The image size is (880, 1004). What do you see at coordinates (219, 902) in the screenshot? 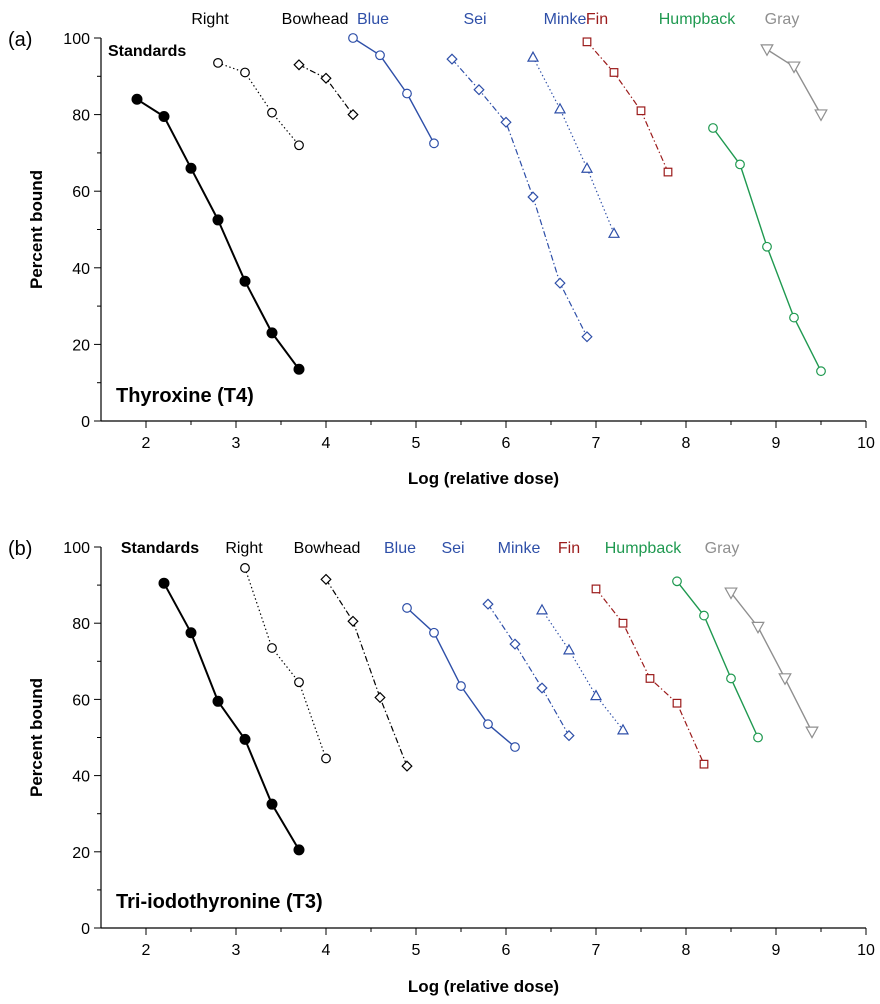
I see `panel-title: Tri-iodothyronine (T3)` at bounding box center [219, 902].